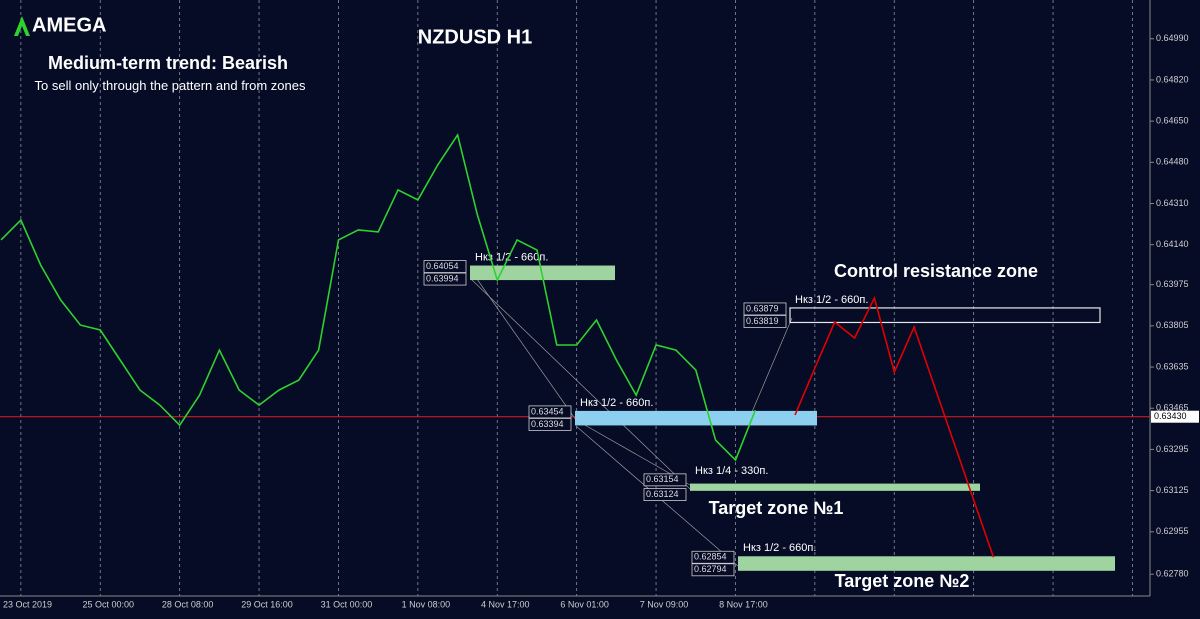 This screenshot has height=619, width=1200. Describe the element at coordinates (168, 63) in the screenshot. I see `chart-subtitle: Medium-term trend: Bearish` at that location.